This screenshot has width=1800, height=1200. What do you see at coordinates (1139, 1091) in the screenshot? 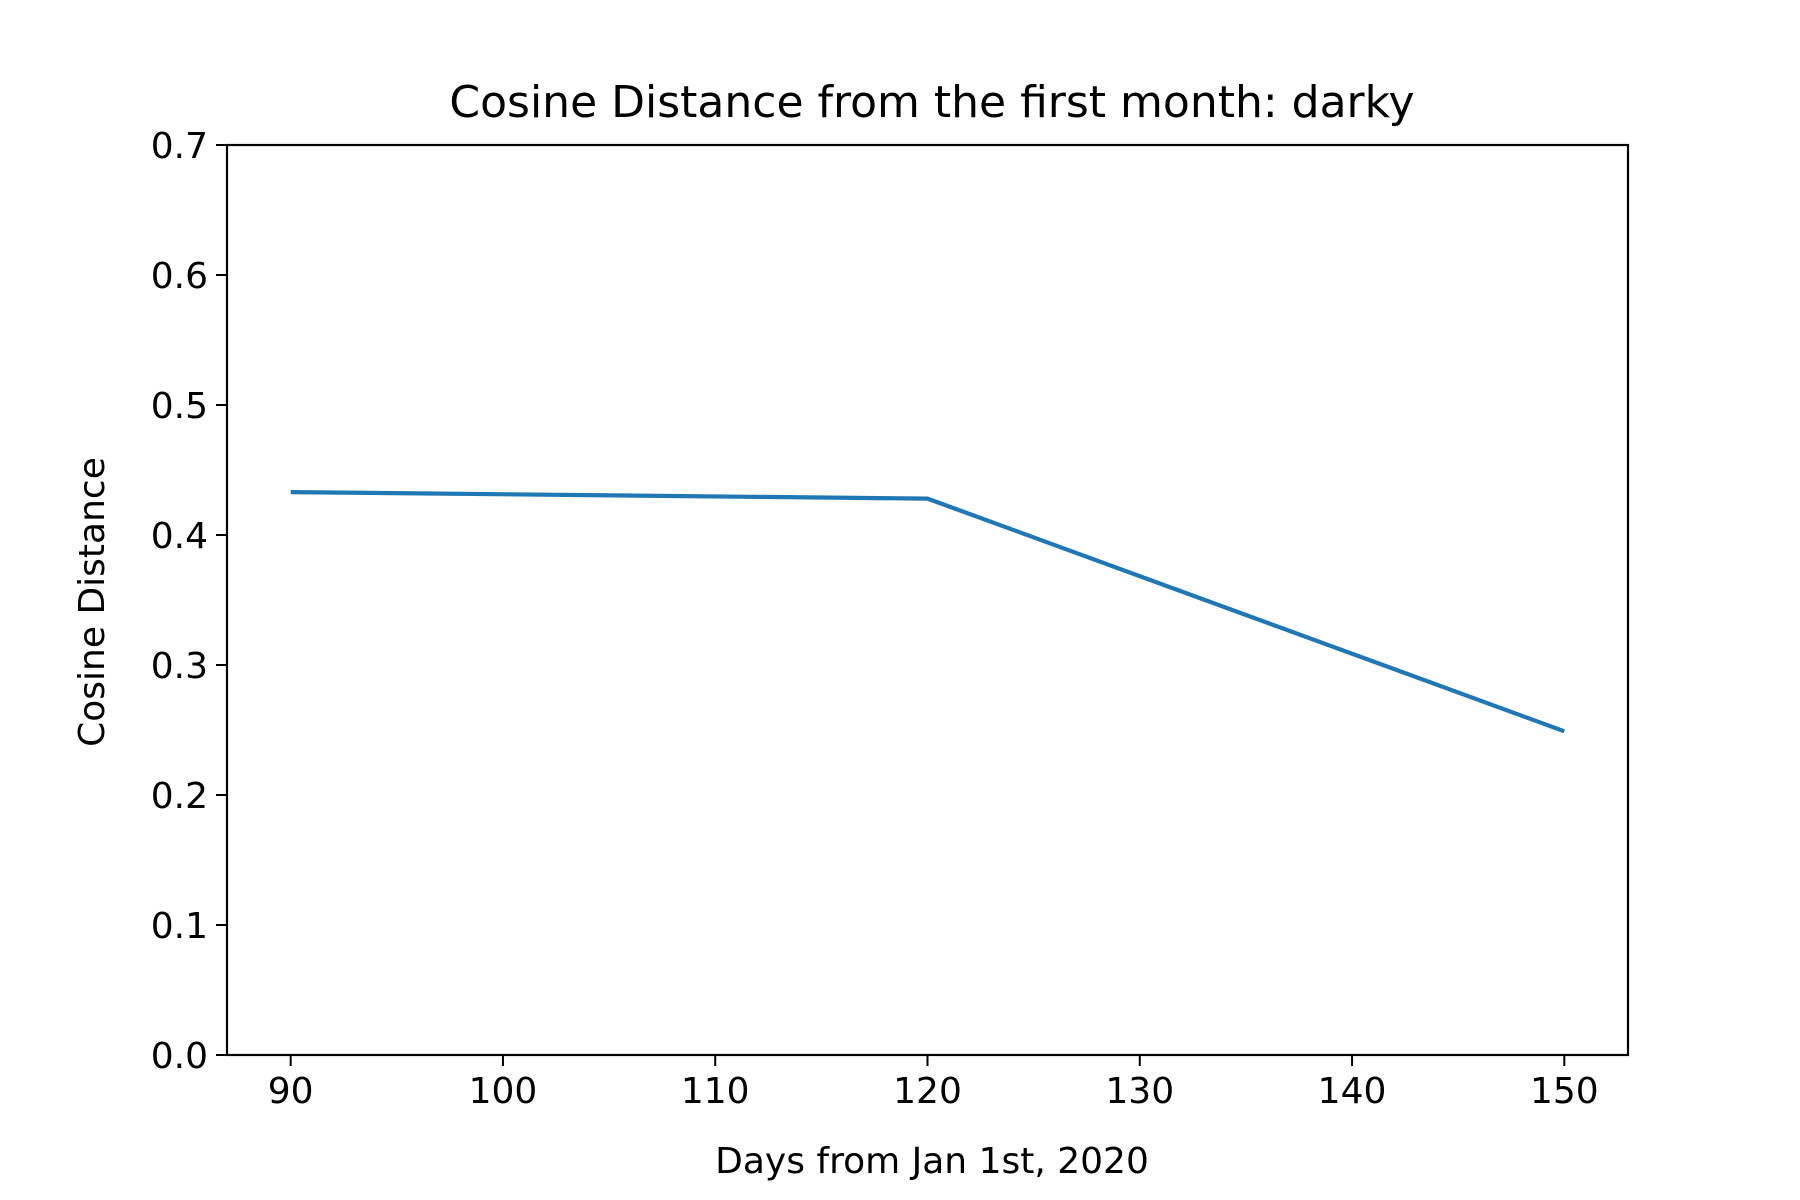
I see `x-tick-label: 130` at bounding box center [1139, 1091].